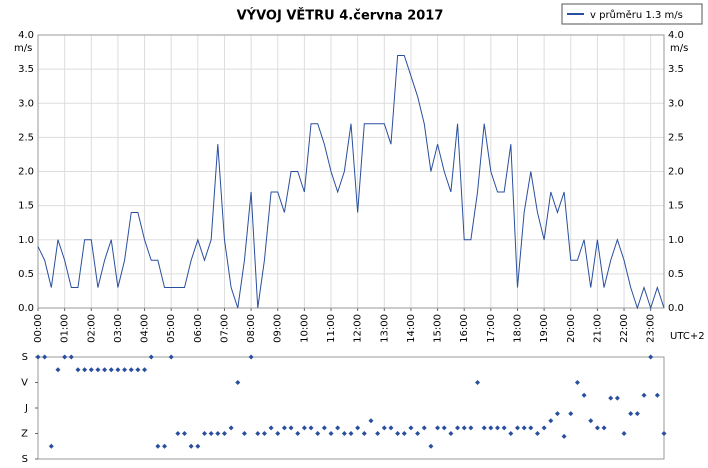 This screenshot has width=708, height=468. What do you see at coordinates (65, 328) in the screenshot?
I see `x-tick-label: 01:00` at bounding box center [65, 328].